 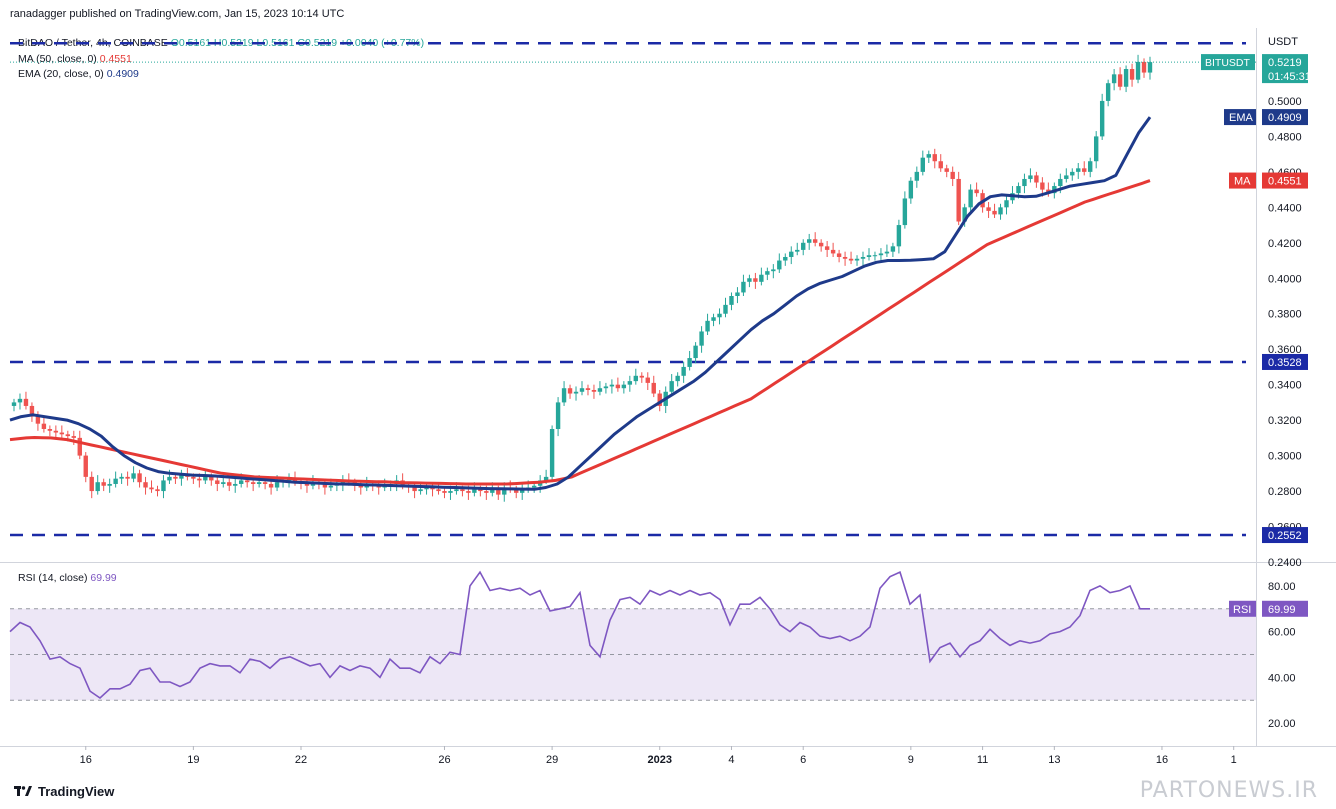 What do you see at coordinates (579, 635) in the screenshot?
I see `rsi-line` at bounding box center [579, 635].